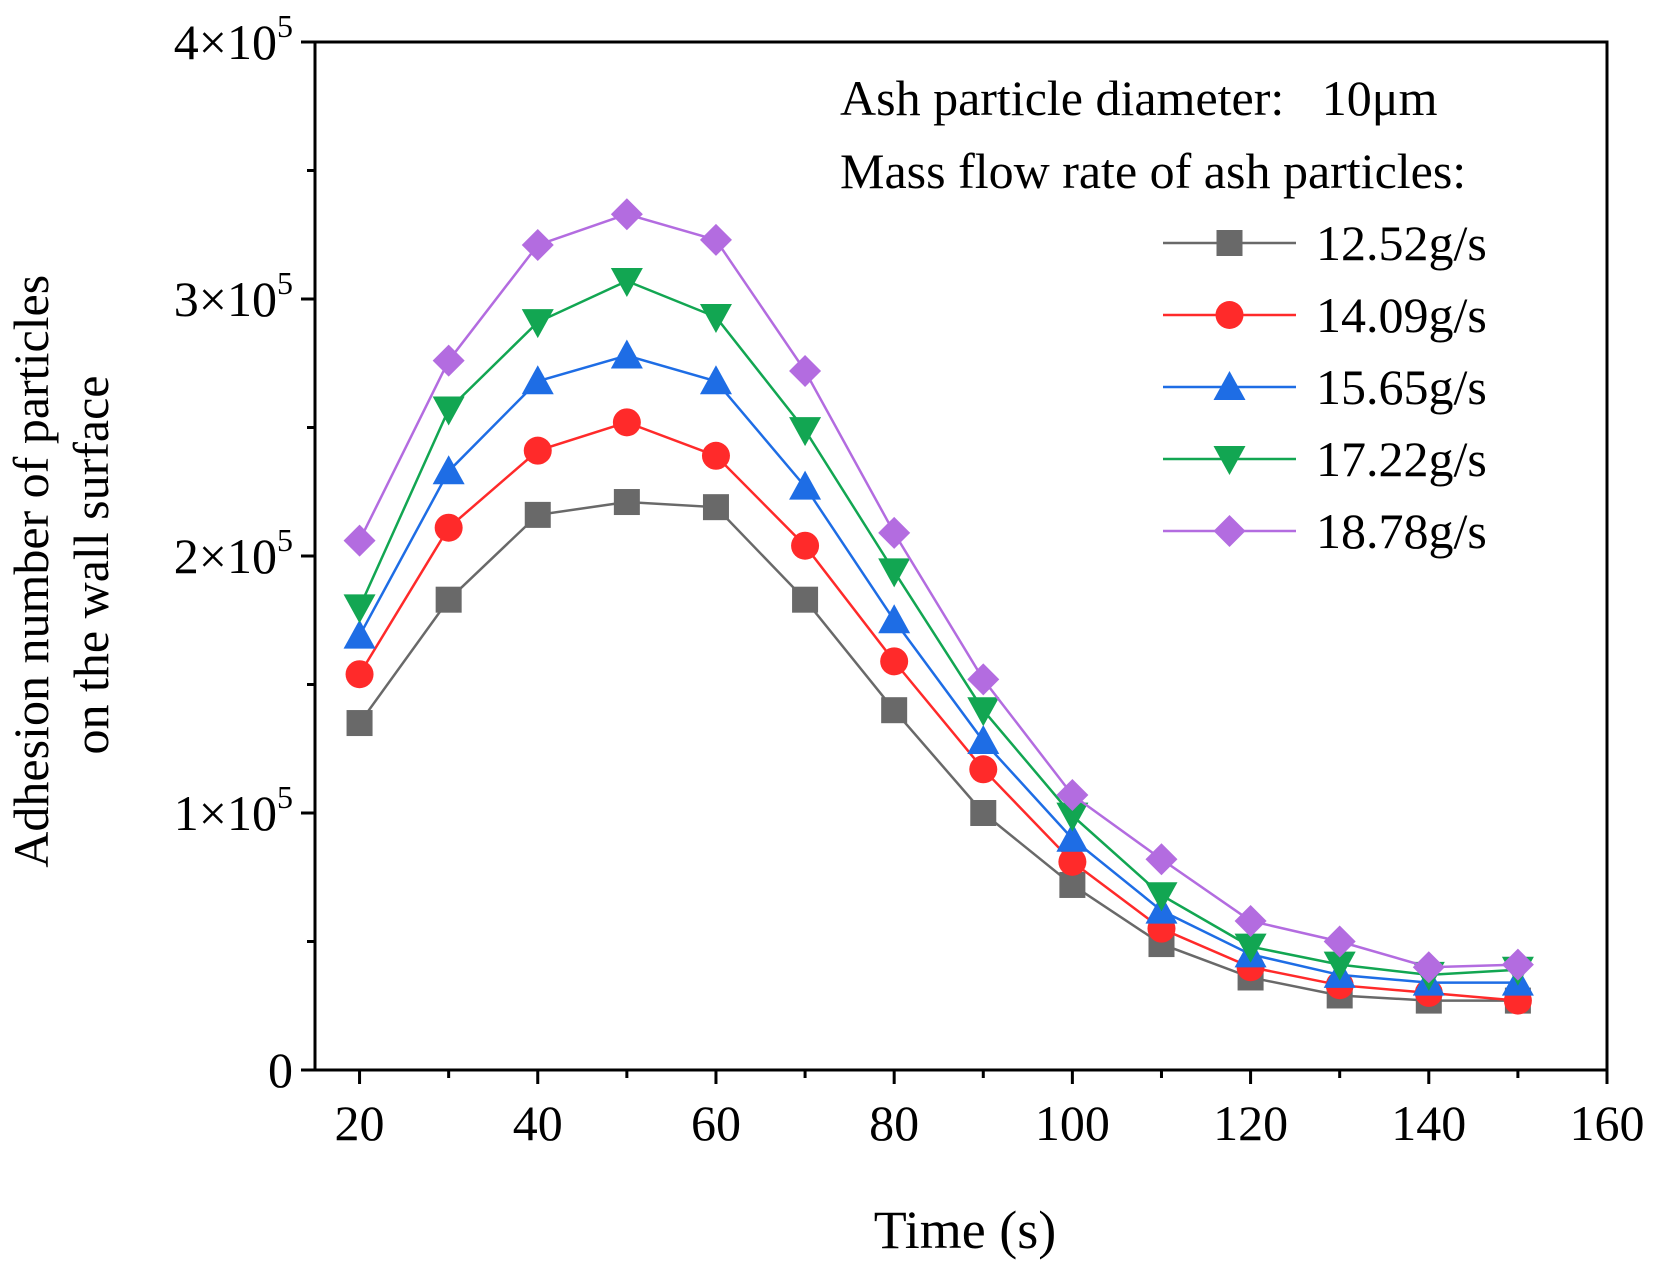  I want to click on legend-item: 15.65g/s, so click(1325, 387).